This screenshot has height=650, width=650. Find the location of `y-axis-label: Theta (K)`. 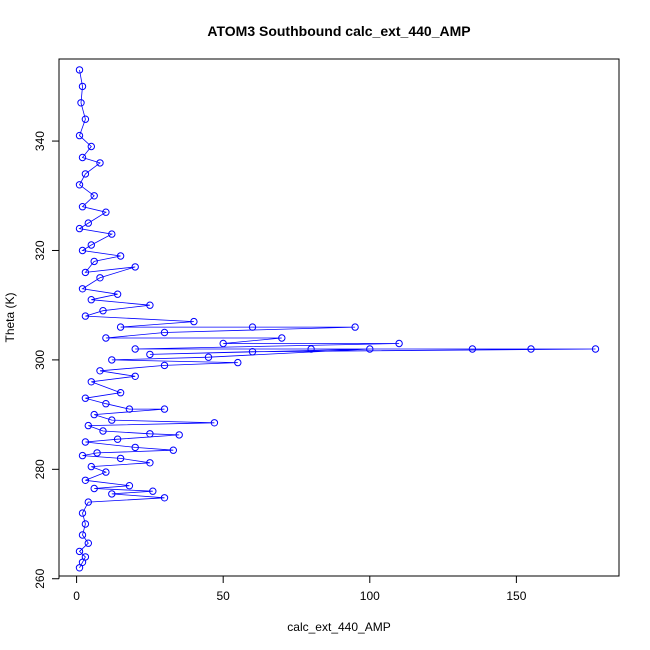

y-axis-label: Theta (K) is located at coordinates (10, 317).